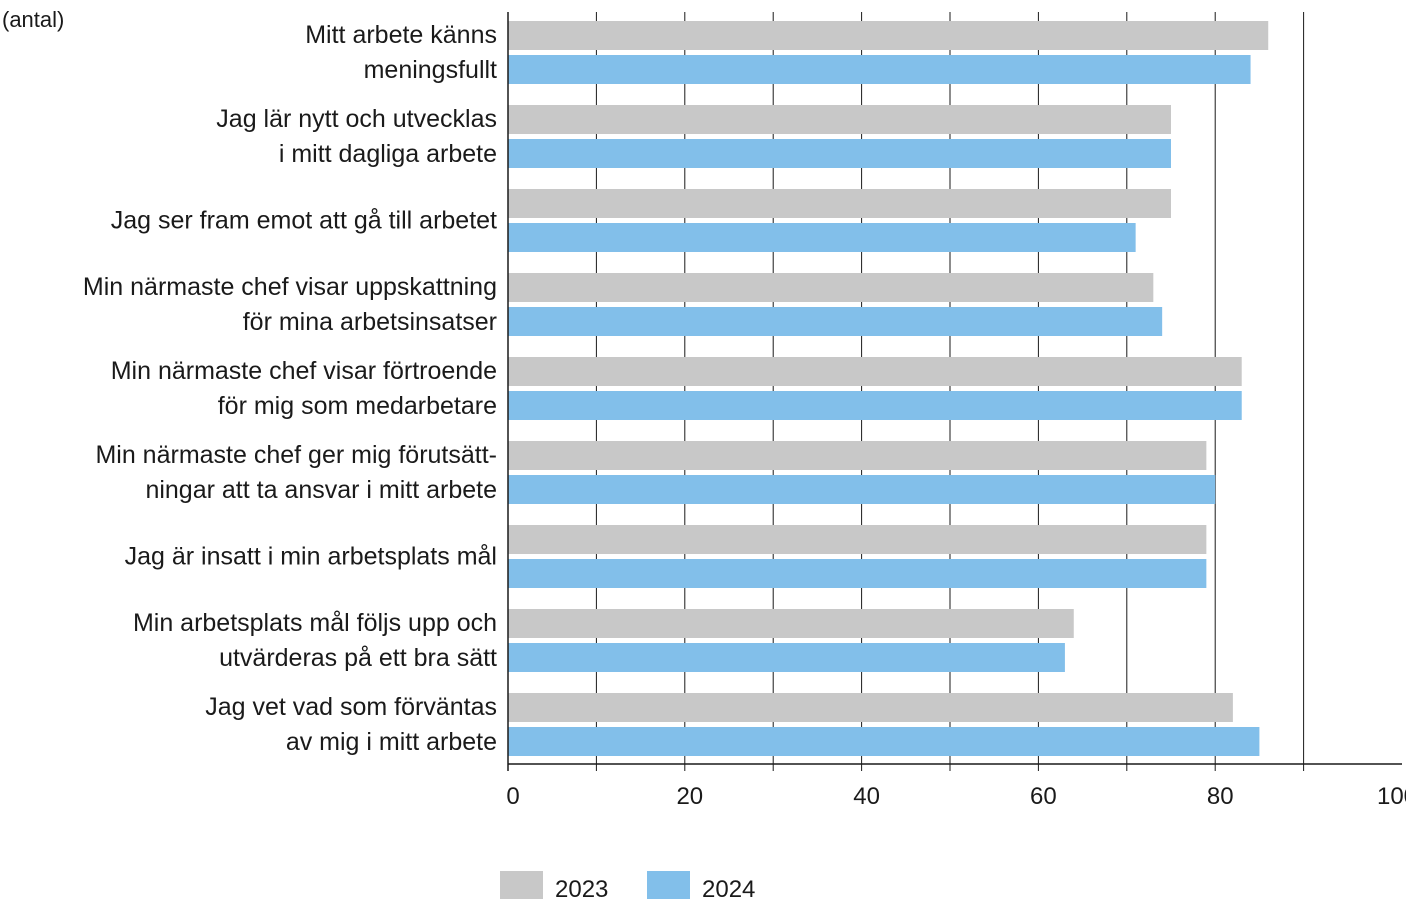 The height and width of the screenshot is (914, 1406). What do you see at coordinates (388, 154) in the screenshot?
I see `category-label: i mitt dagliga arbete` at bounding box center [388, 154].